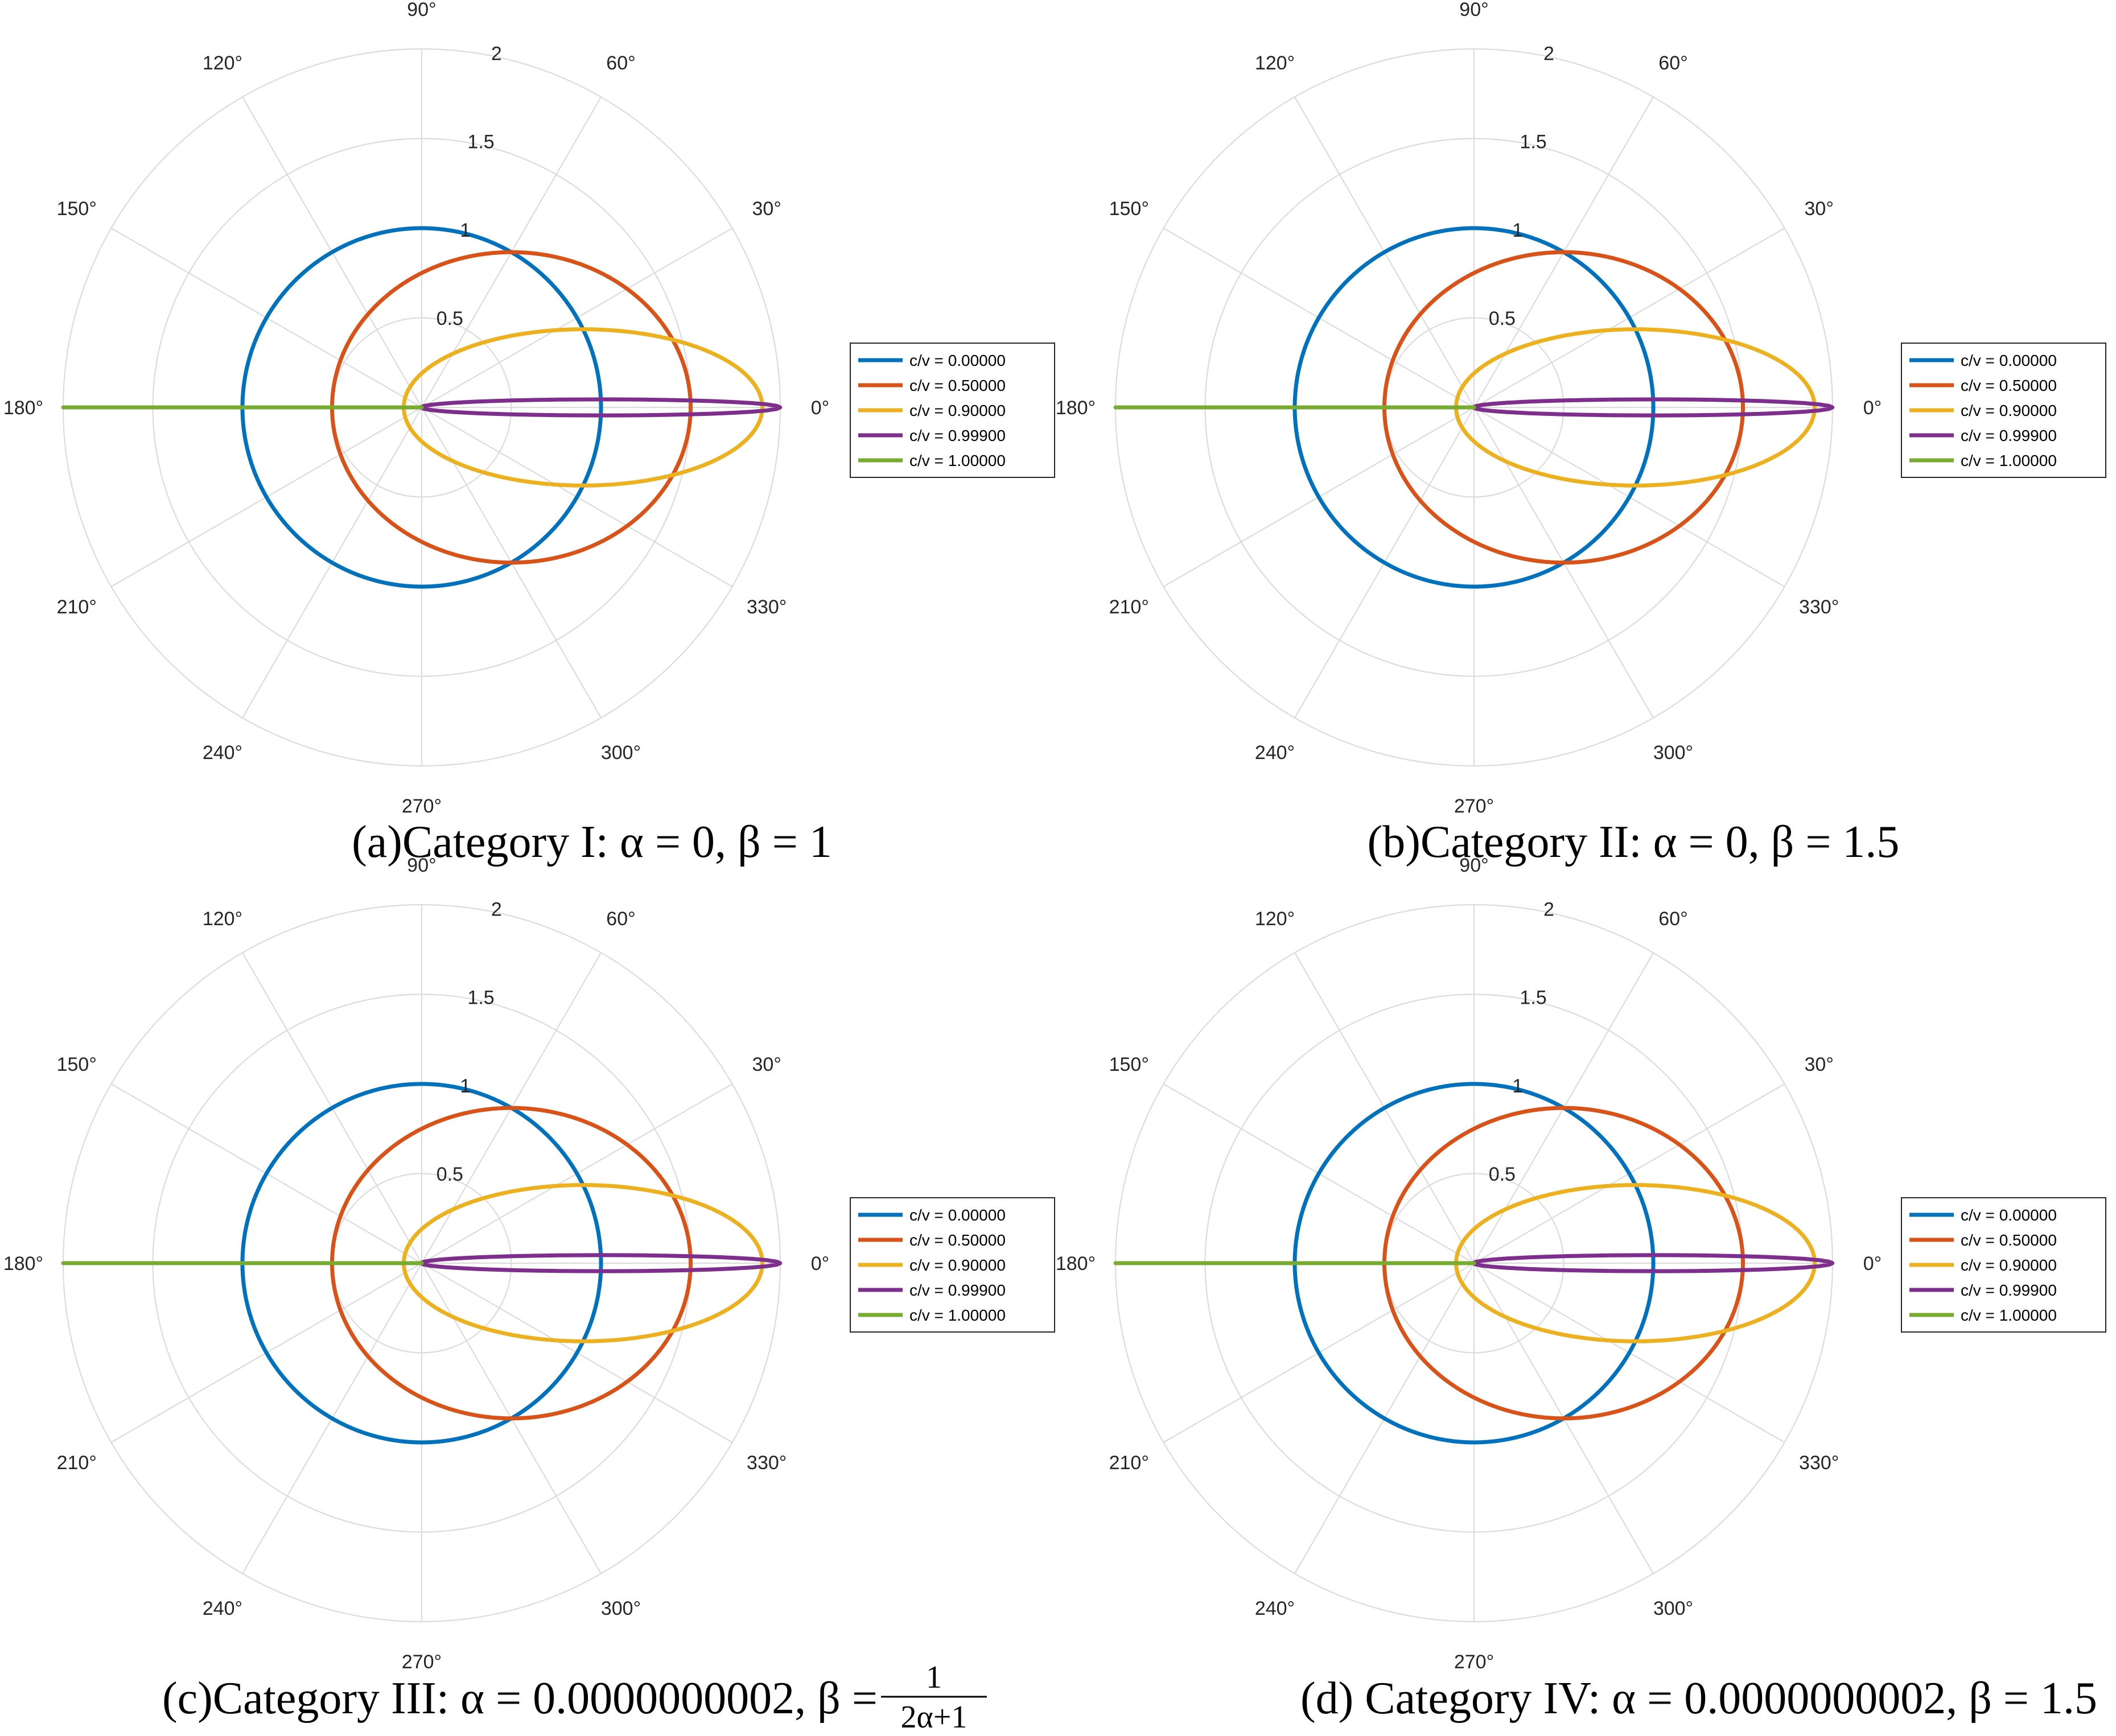 This screenshot has height=1736, width=2116. Describe the element at coordinates (592, 842) in the screenshot. I see `caption-a: (a)Category I: α = 0, β = 1` at that location.